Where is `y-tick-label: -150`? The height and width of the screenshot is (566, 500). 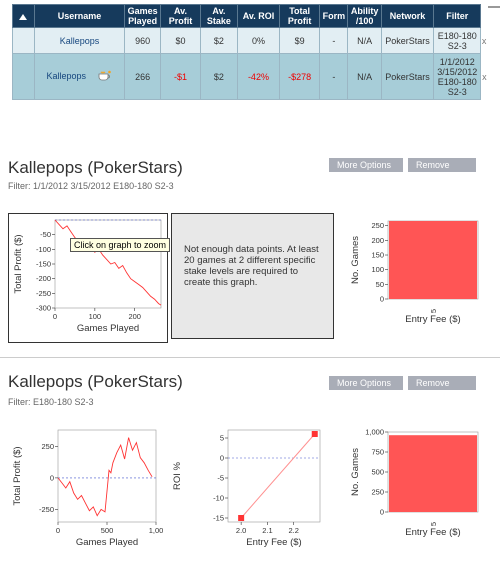
y-tick-label: -150 is located at coordinates (43, 264).